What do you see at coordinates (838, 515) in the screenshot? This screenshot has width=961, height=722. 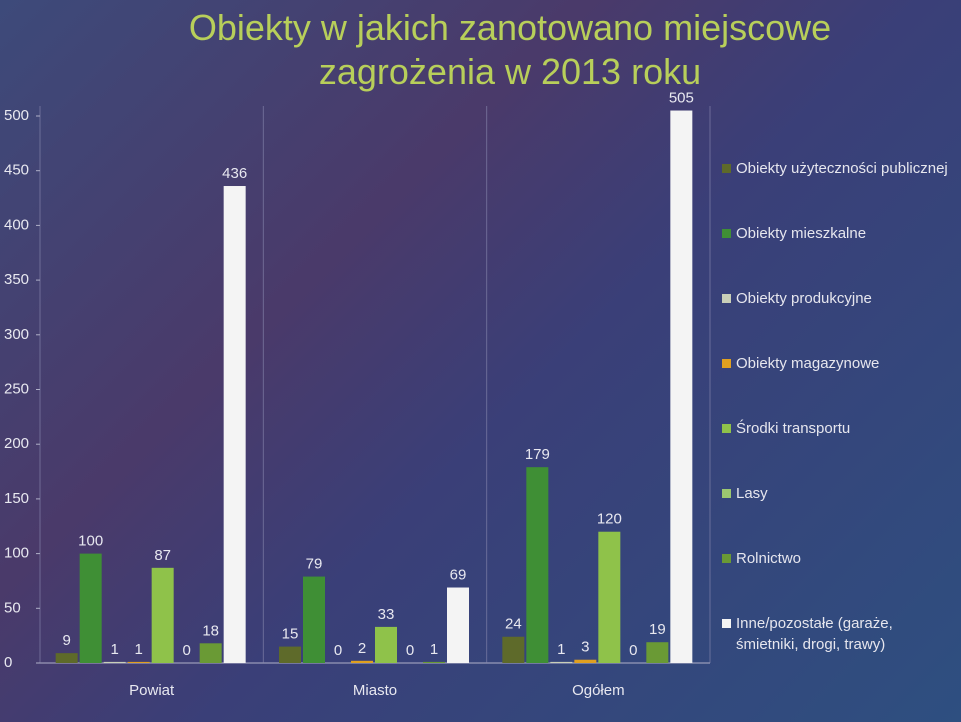 I see `legend-entry: Lasy` at bounding box center [838, 515].